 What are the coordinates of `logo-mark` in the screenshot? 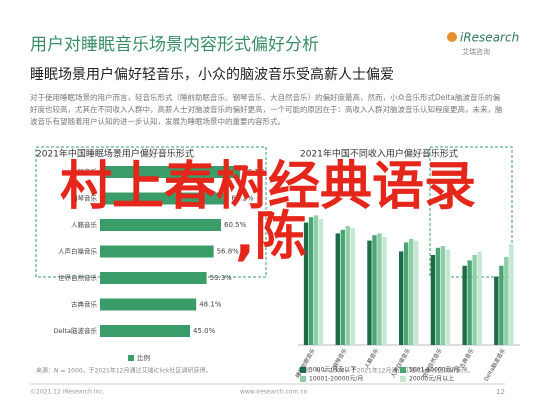 It's located at (452, 37).